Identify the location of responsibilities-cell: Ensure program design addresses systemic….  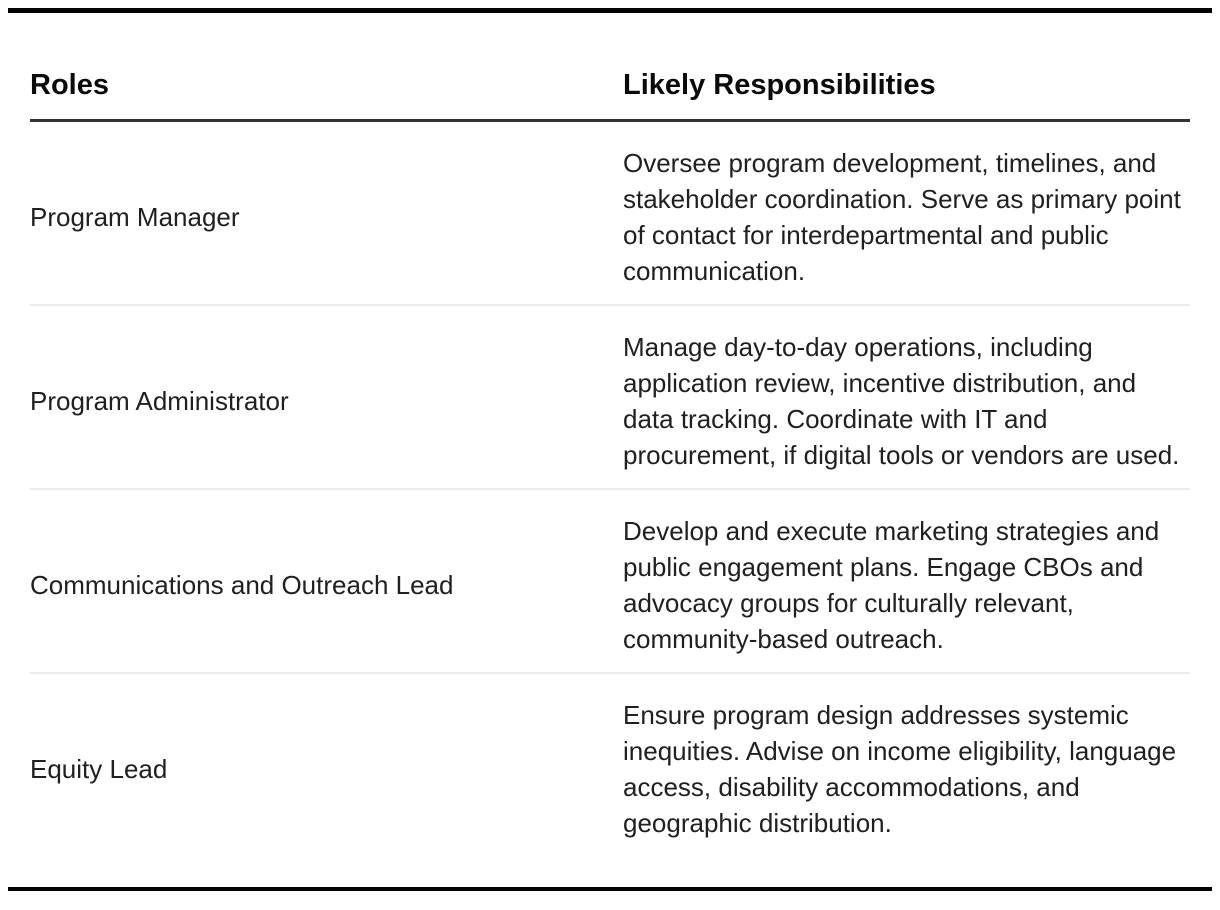
(900, 769).